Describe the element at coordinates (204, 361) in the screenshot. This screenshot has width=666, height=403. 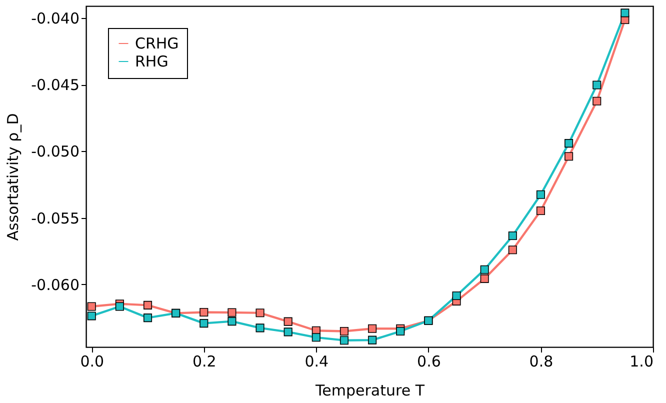
I see `x-tick-label: 0.2` at that location.